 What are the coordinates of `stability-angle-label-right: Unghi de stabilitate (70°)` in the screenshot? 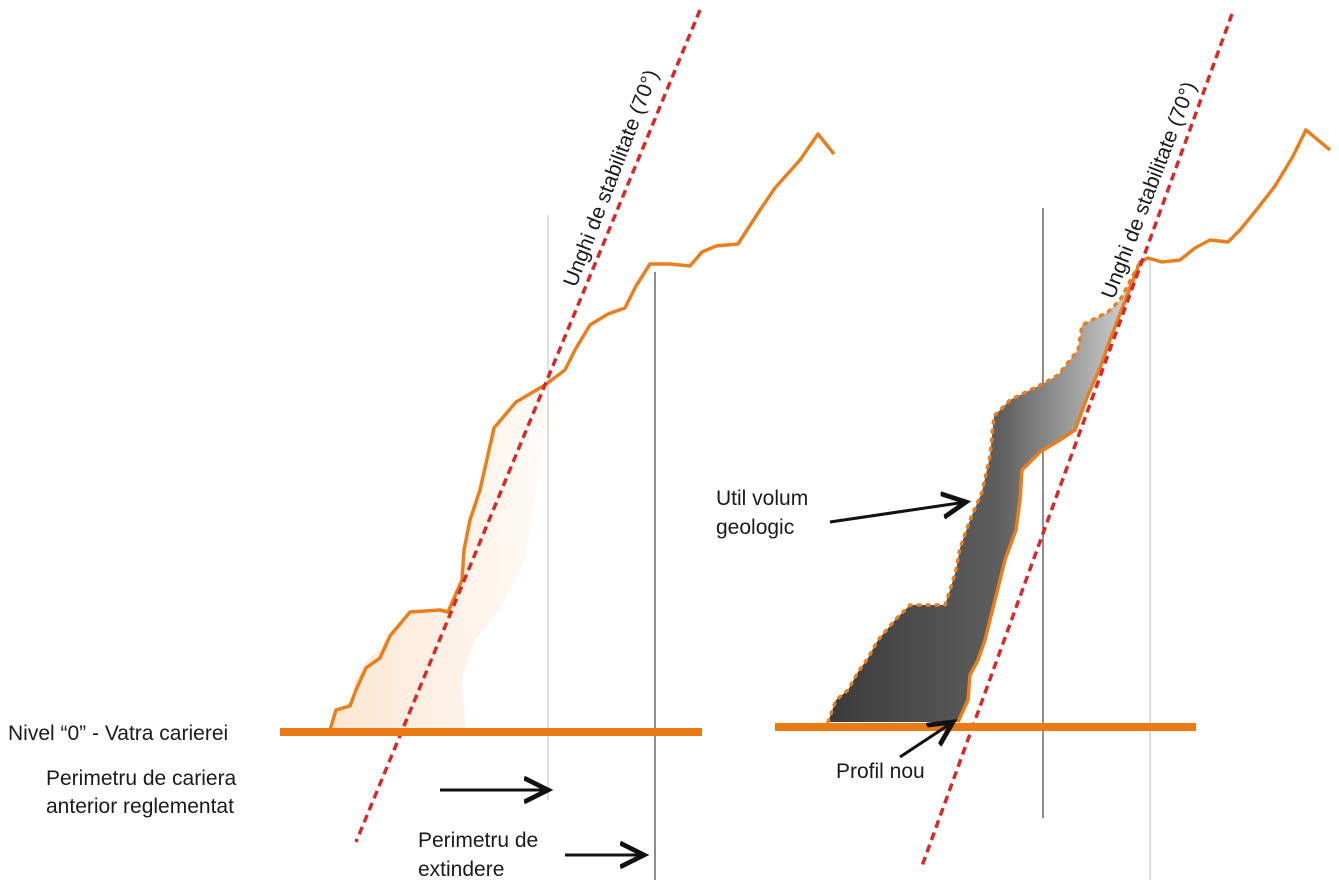 It's located at (1149, 190).